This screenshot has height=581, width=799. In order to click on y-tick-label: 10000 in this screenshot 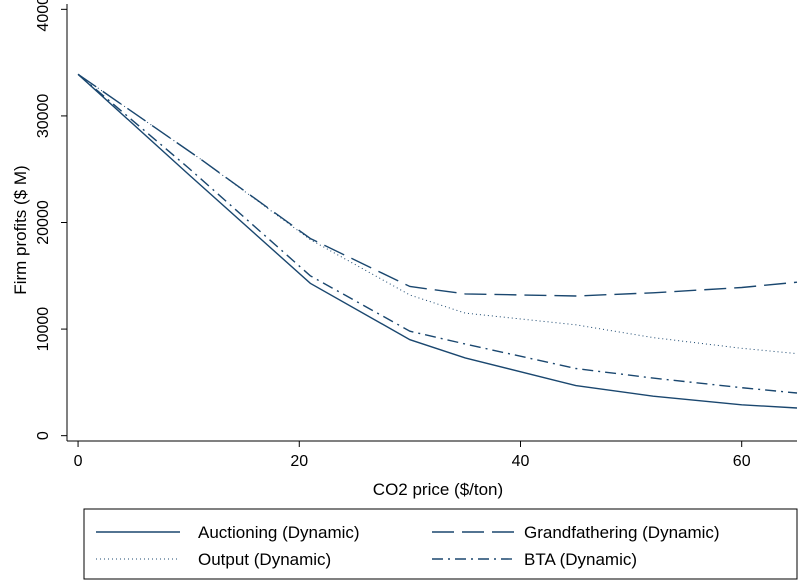, I will do `click(43, 329)`.